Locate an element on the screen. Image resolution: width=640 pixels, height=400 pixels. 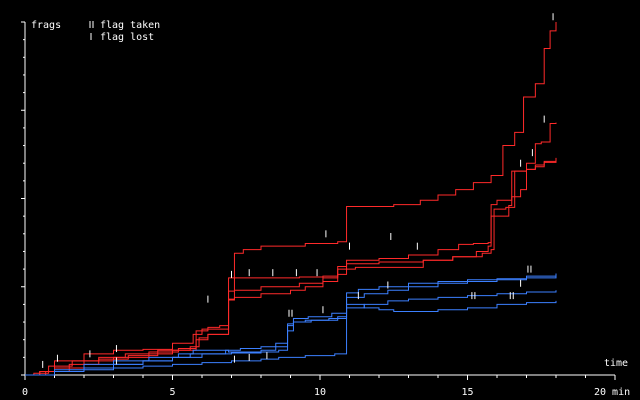
x-axis-label: time is located at coordinates (616, 363).